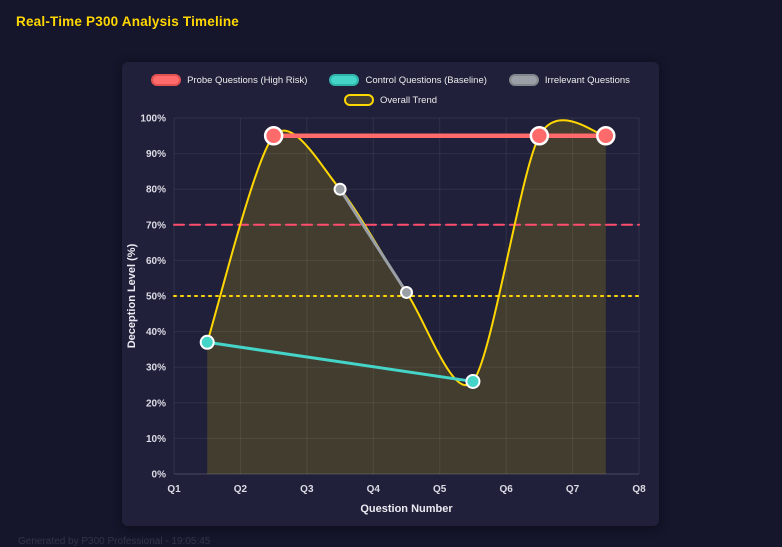  Describe the element at coordinates (156, 332) in the screenshot. I see `y-tick-label: 40%` at that location.